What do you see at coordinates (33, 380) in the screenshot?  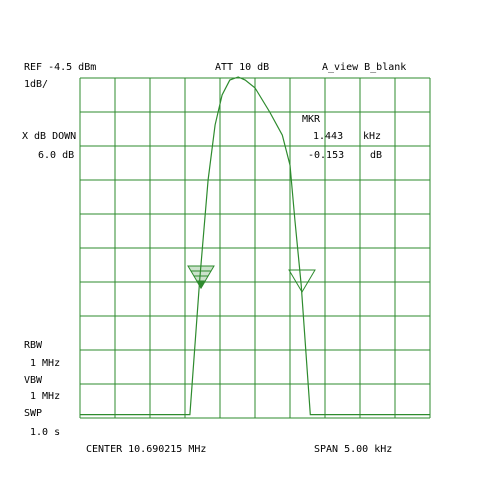 I see `annotation: VBW` at bounding box center [33, 380].